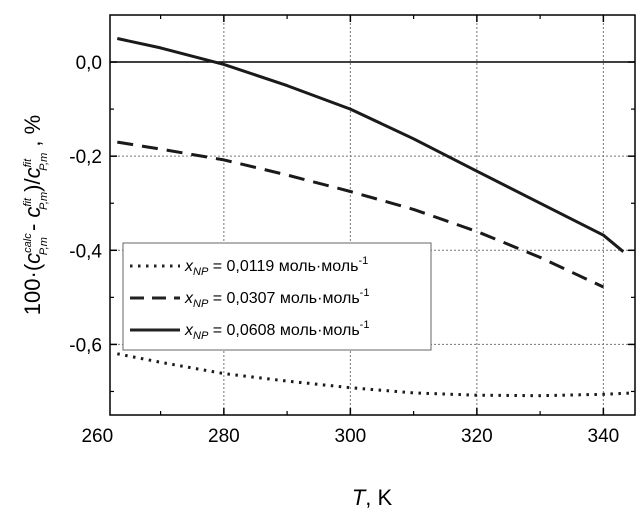 The image size is (640, 512). What do you see at coordinates (32, 134) in the screenshot?
I see `y-axis-suffix: , %` at bounding box center [32, 134].